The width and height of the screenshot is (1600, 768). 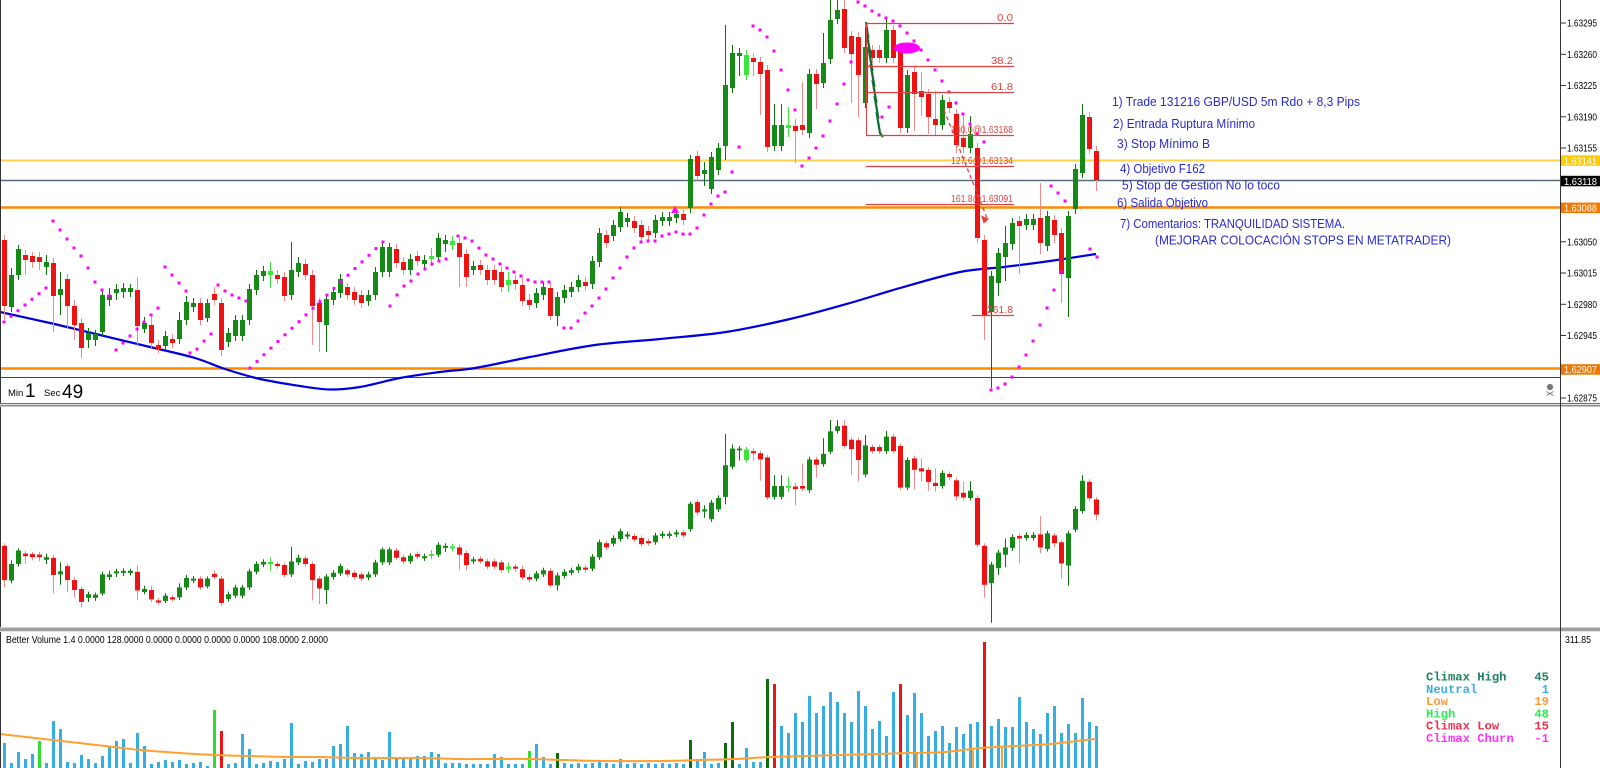 What do you see at coordinates (1541, 702) in the screenshot?
I see `svg-text: 19` at bounding box center [1541, 702].